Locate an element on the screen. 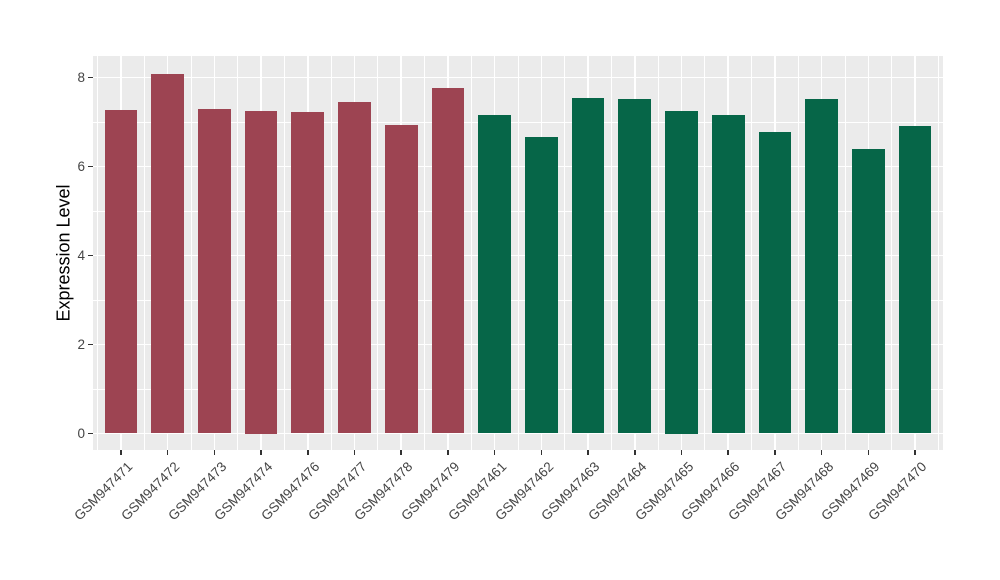 This screenshot has width=1000, height=580. bar-GSM947468 is located at coordinates (821, 266).